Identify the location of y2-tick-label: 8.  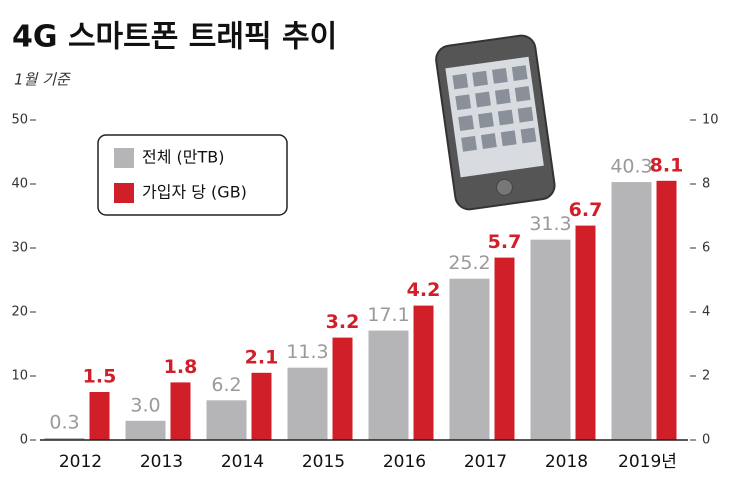
(706, 184).